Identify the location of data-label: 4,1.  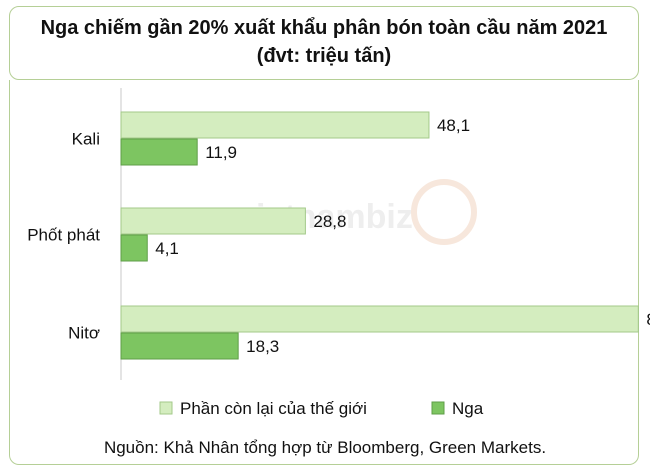
(167, 248).